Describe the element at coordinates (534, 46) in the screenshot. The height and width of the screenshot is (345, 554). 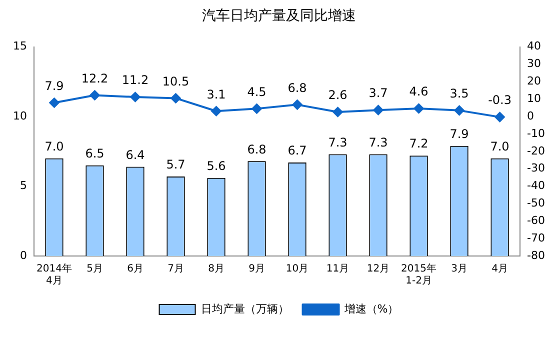
I see `y2-tick-label: 40` at that location.